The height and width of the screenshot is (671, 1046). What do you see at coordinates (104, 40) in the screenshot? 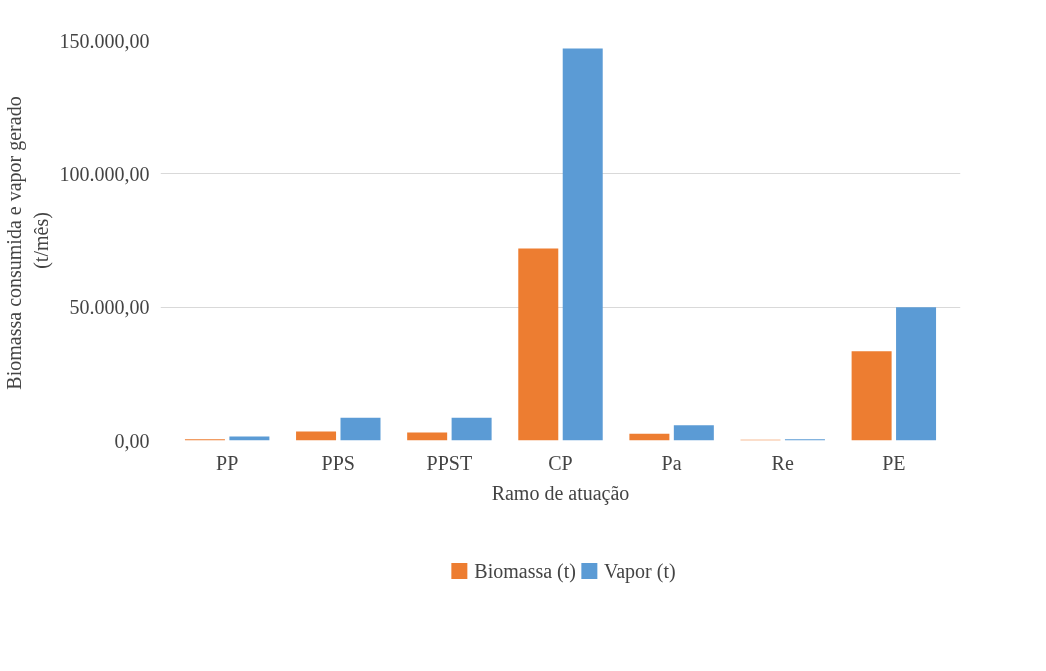
I see `y-tick-label: 150.000,00` at bounding box center [104, 40].